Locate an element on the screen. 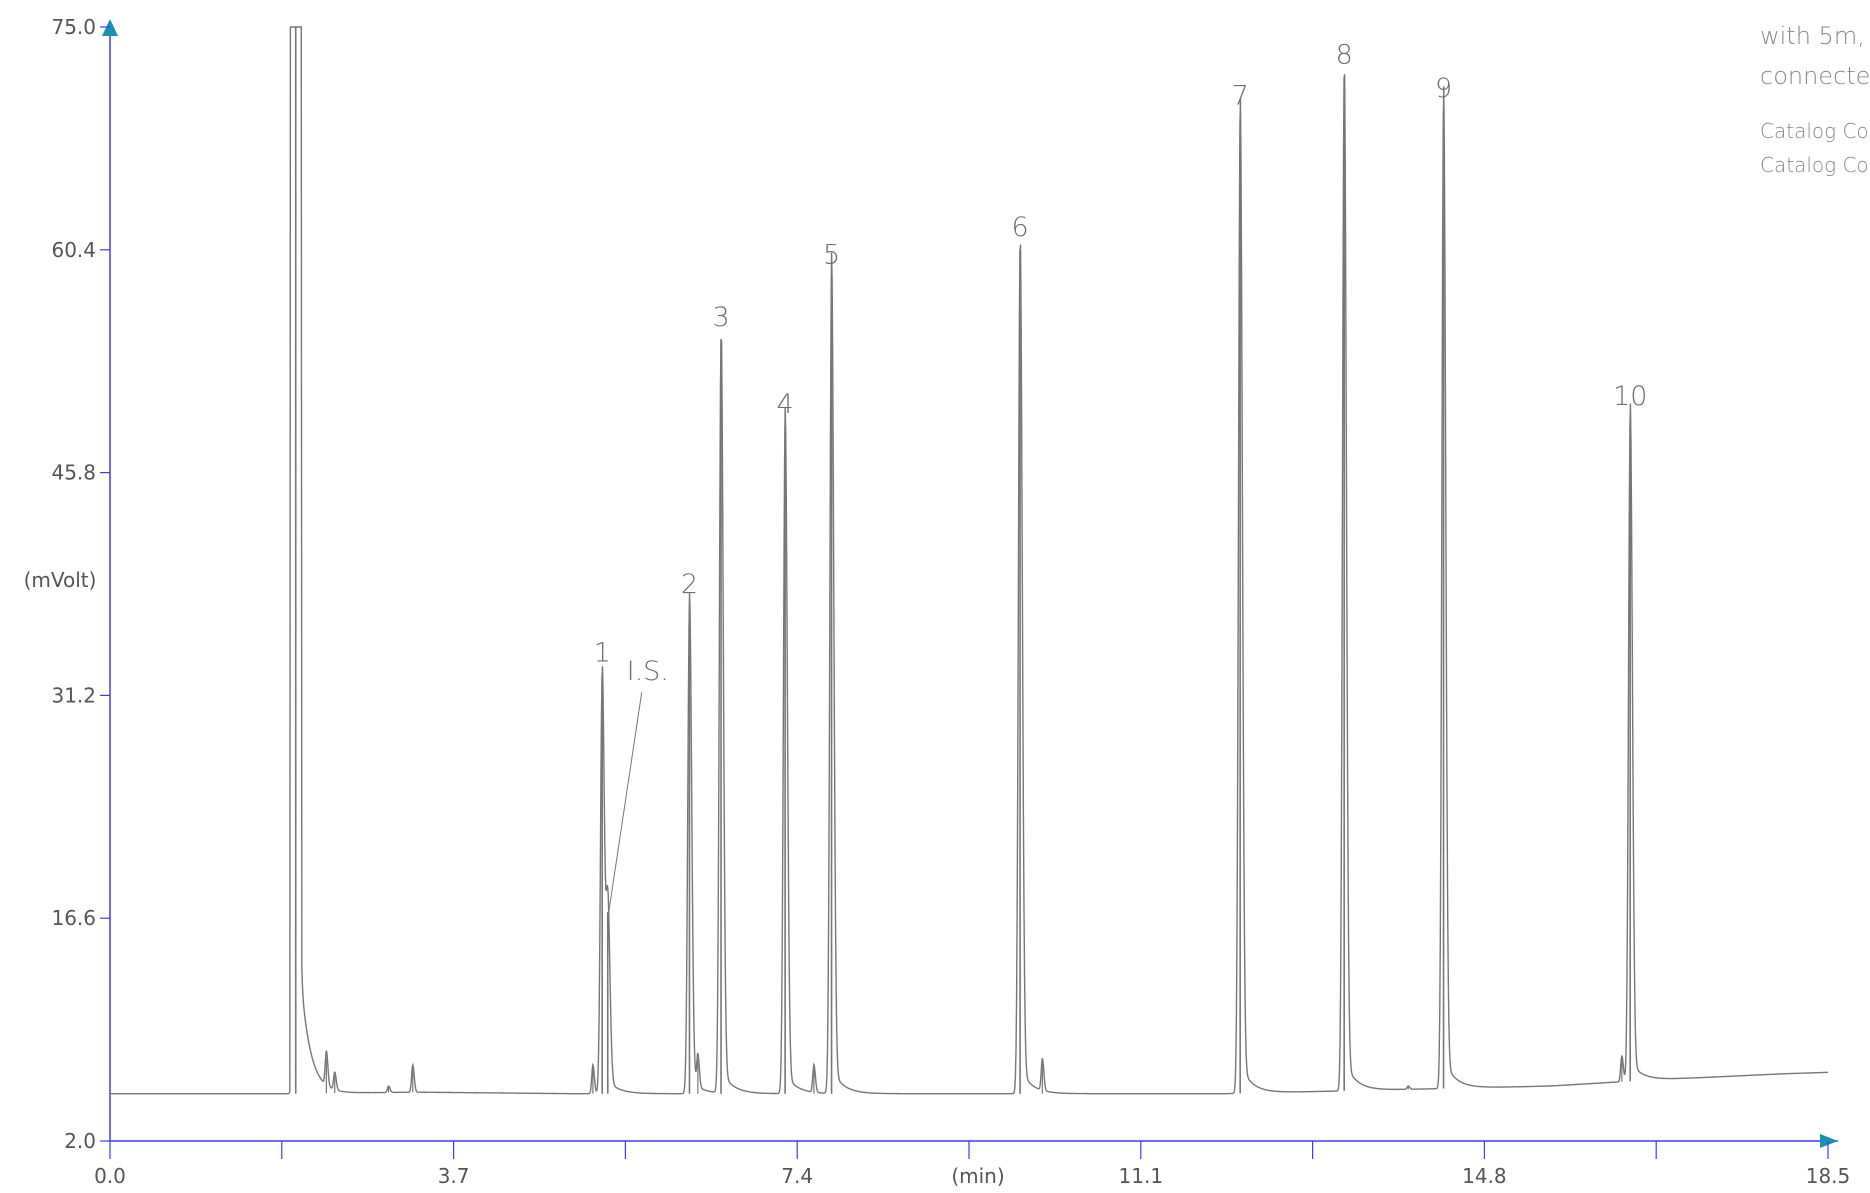 This screenshot has width=1870, height=1193. peak-label-1: 1 is located at coordinates (602, 653).